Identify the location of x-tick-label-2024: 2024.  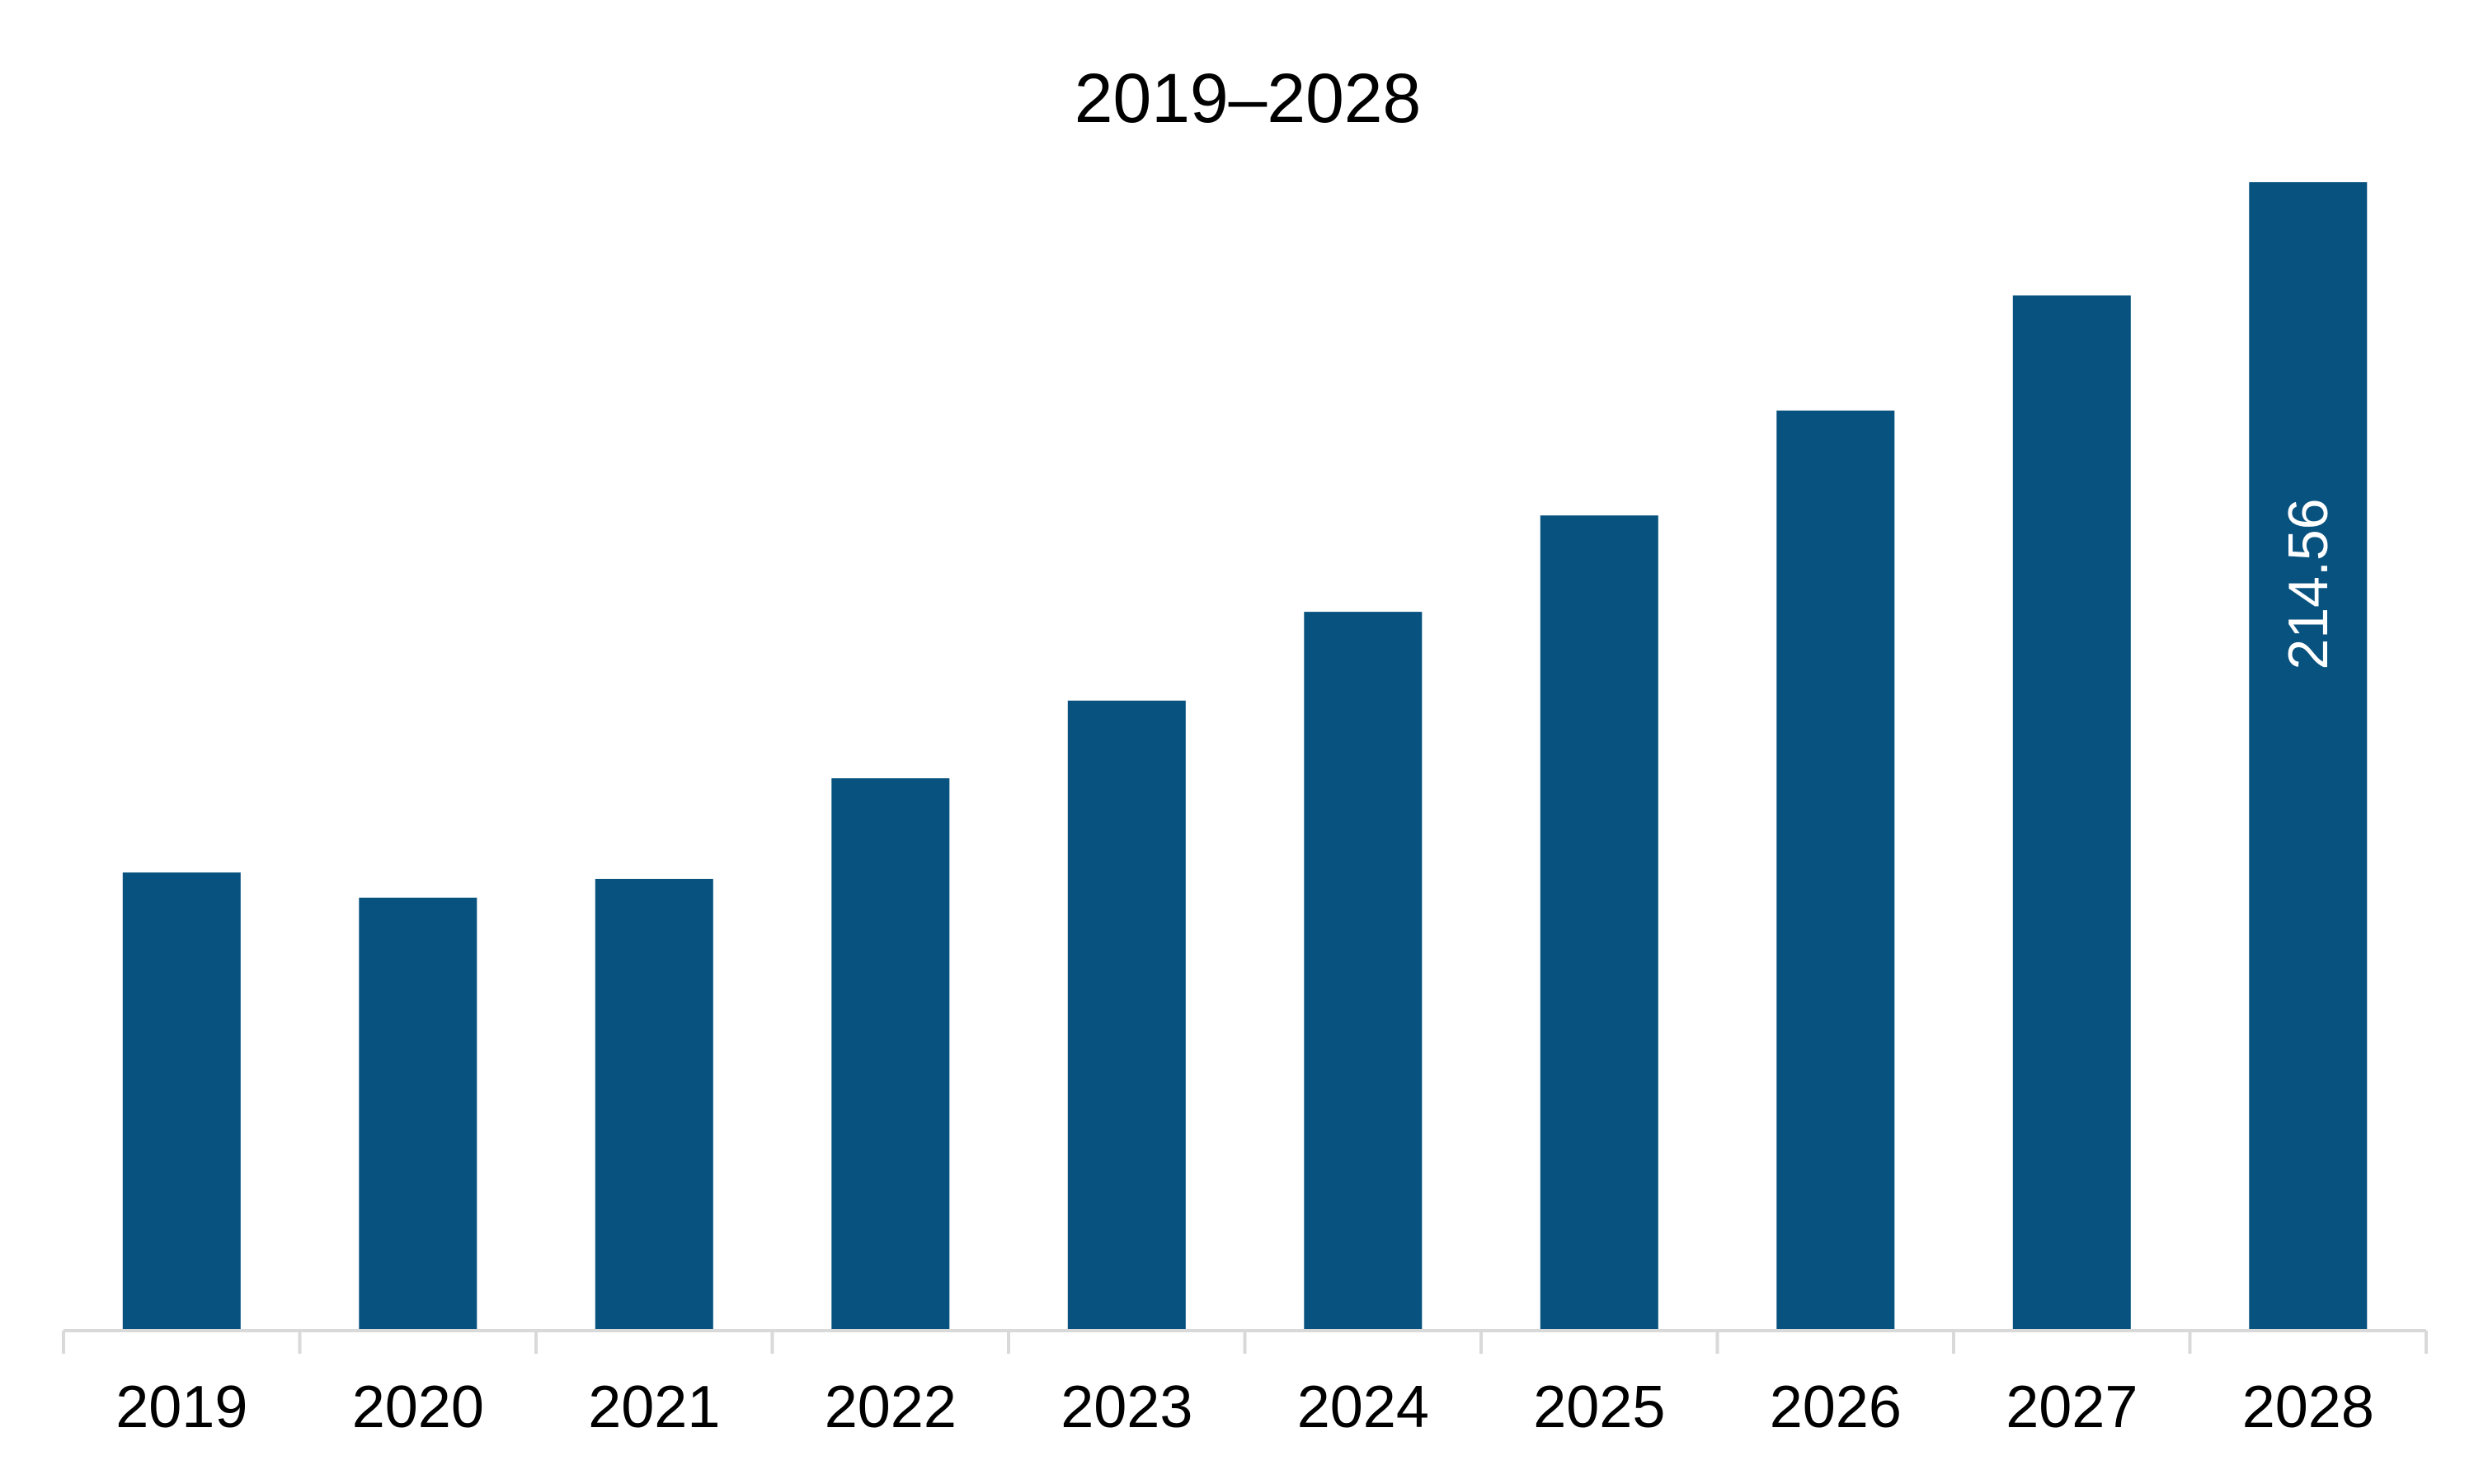
(1363, 1407).